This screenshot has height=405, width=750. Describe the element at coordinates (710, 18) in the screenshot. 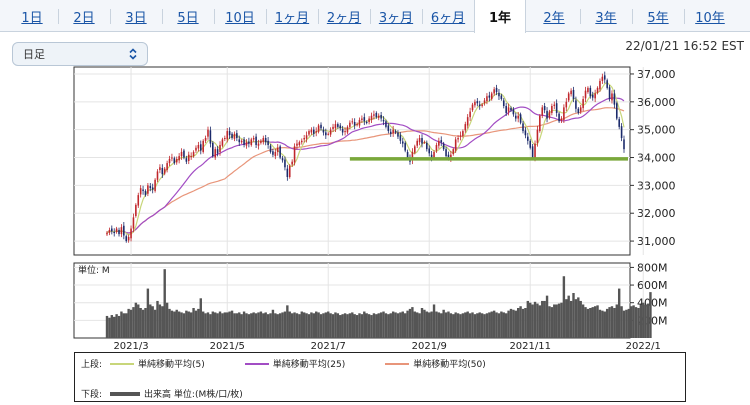

I see `tab-10年: 10年` at that location.